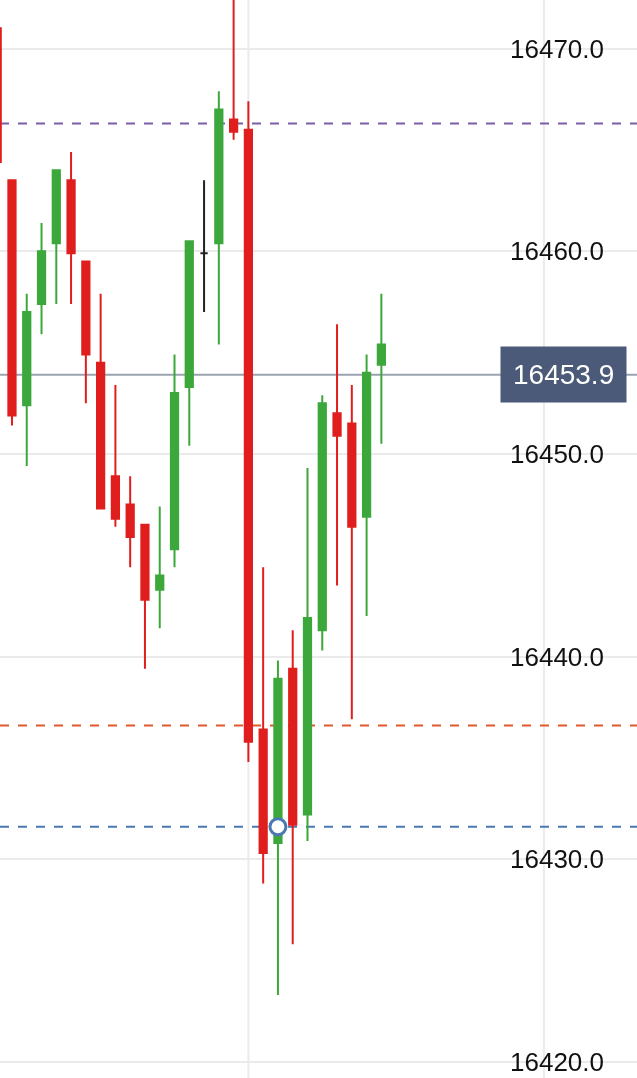 The height and width of the screenshot is (1078, 637). What do you see at coordinates (557, 48) in the screenshot?
I see `y-tick-label: 16470.0` at bounding box center [557, 48].